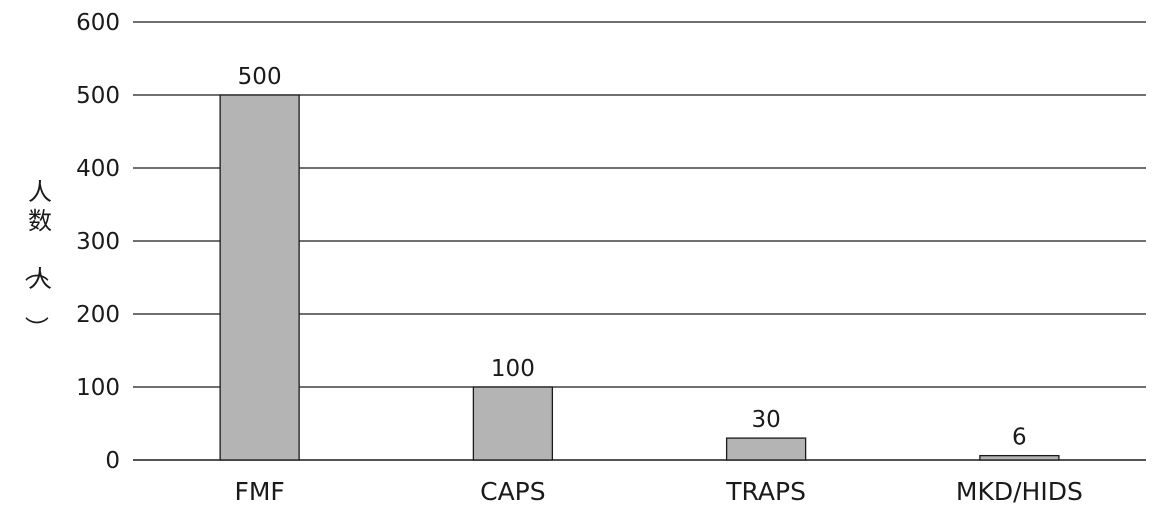  Describe the element at coordinates (98, 315) in the screenshot. I see `y-tick-label-200: 200` at that location.